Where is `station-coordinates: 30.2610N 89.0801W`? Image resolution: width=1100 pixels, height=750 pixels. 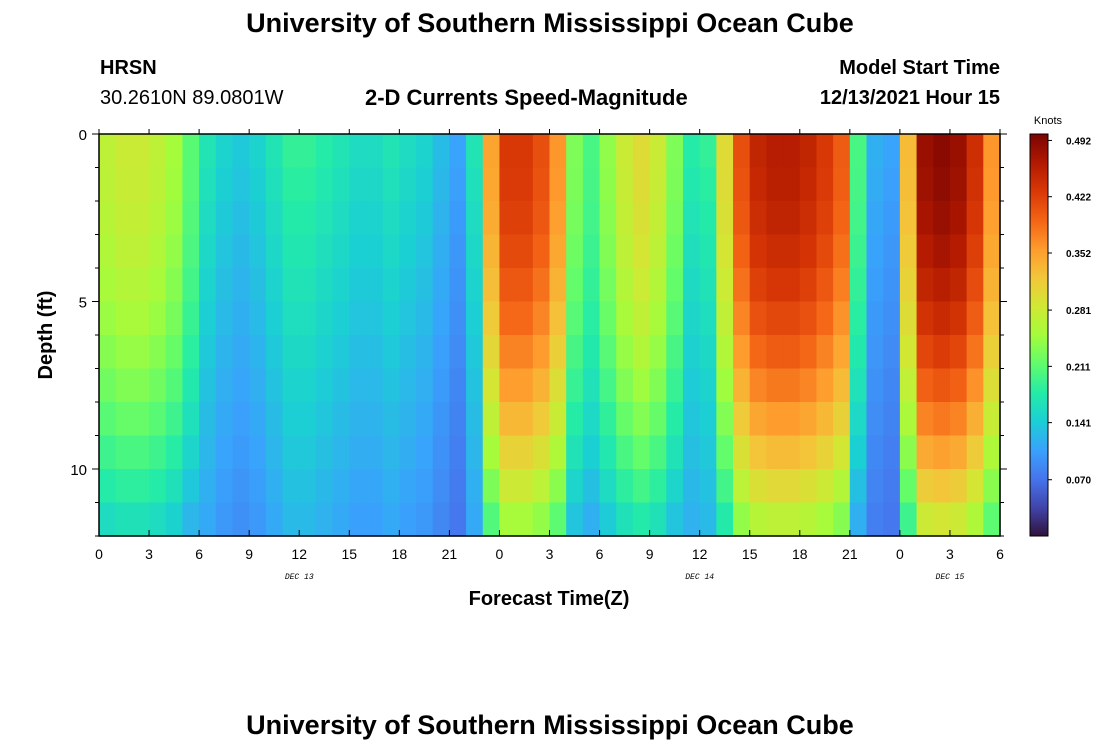
station-coordinates: 30.2610N 89.0801W is located at coordinates (192, 98).